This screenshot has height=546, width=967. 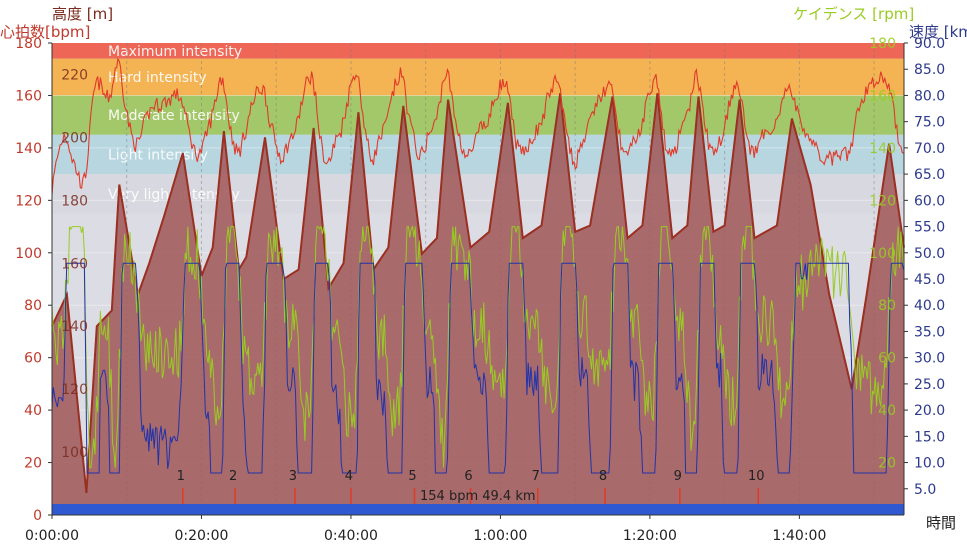 I want to click on altitude-tick-label: 200, so click(x=74, y=138).